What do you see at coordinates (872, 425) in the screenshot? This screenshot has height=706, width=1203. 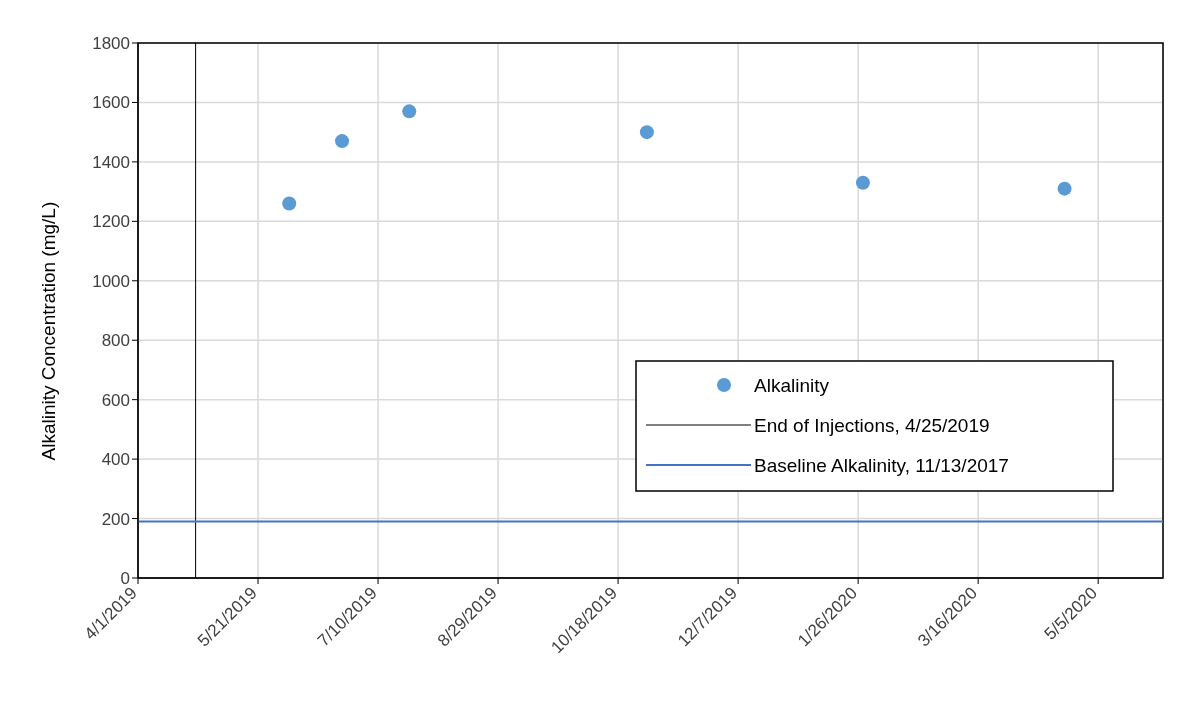 I see `ref-line-label: End of Injections, 4/25/2019` at bounding box center [872, 425].